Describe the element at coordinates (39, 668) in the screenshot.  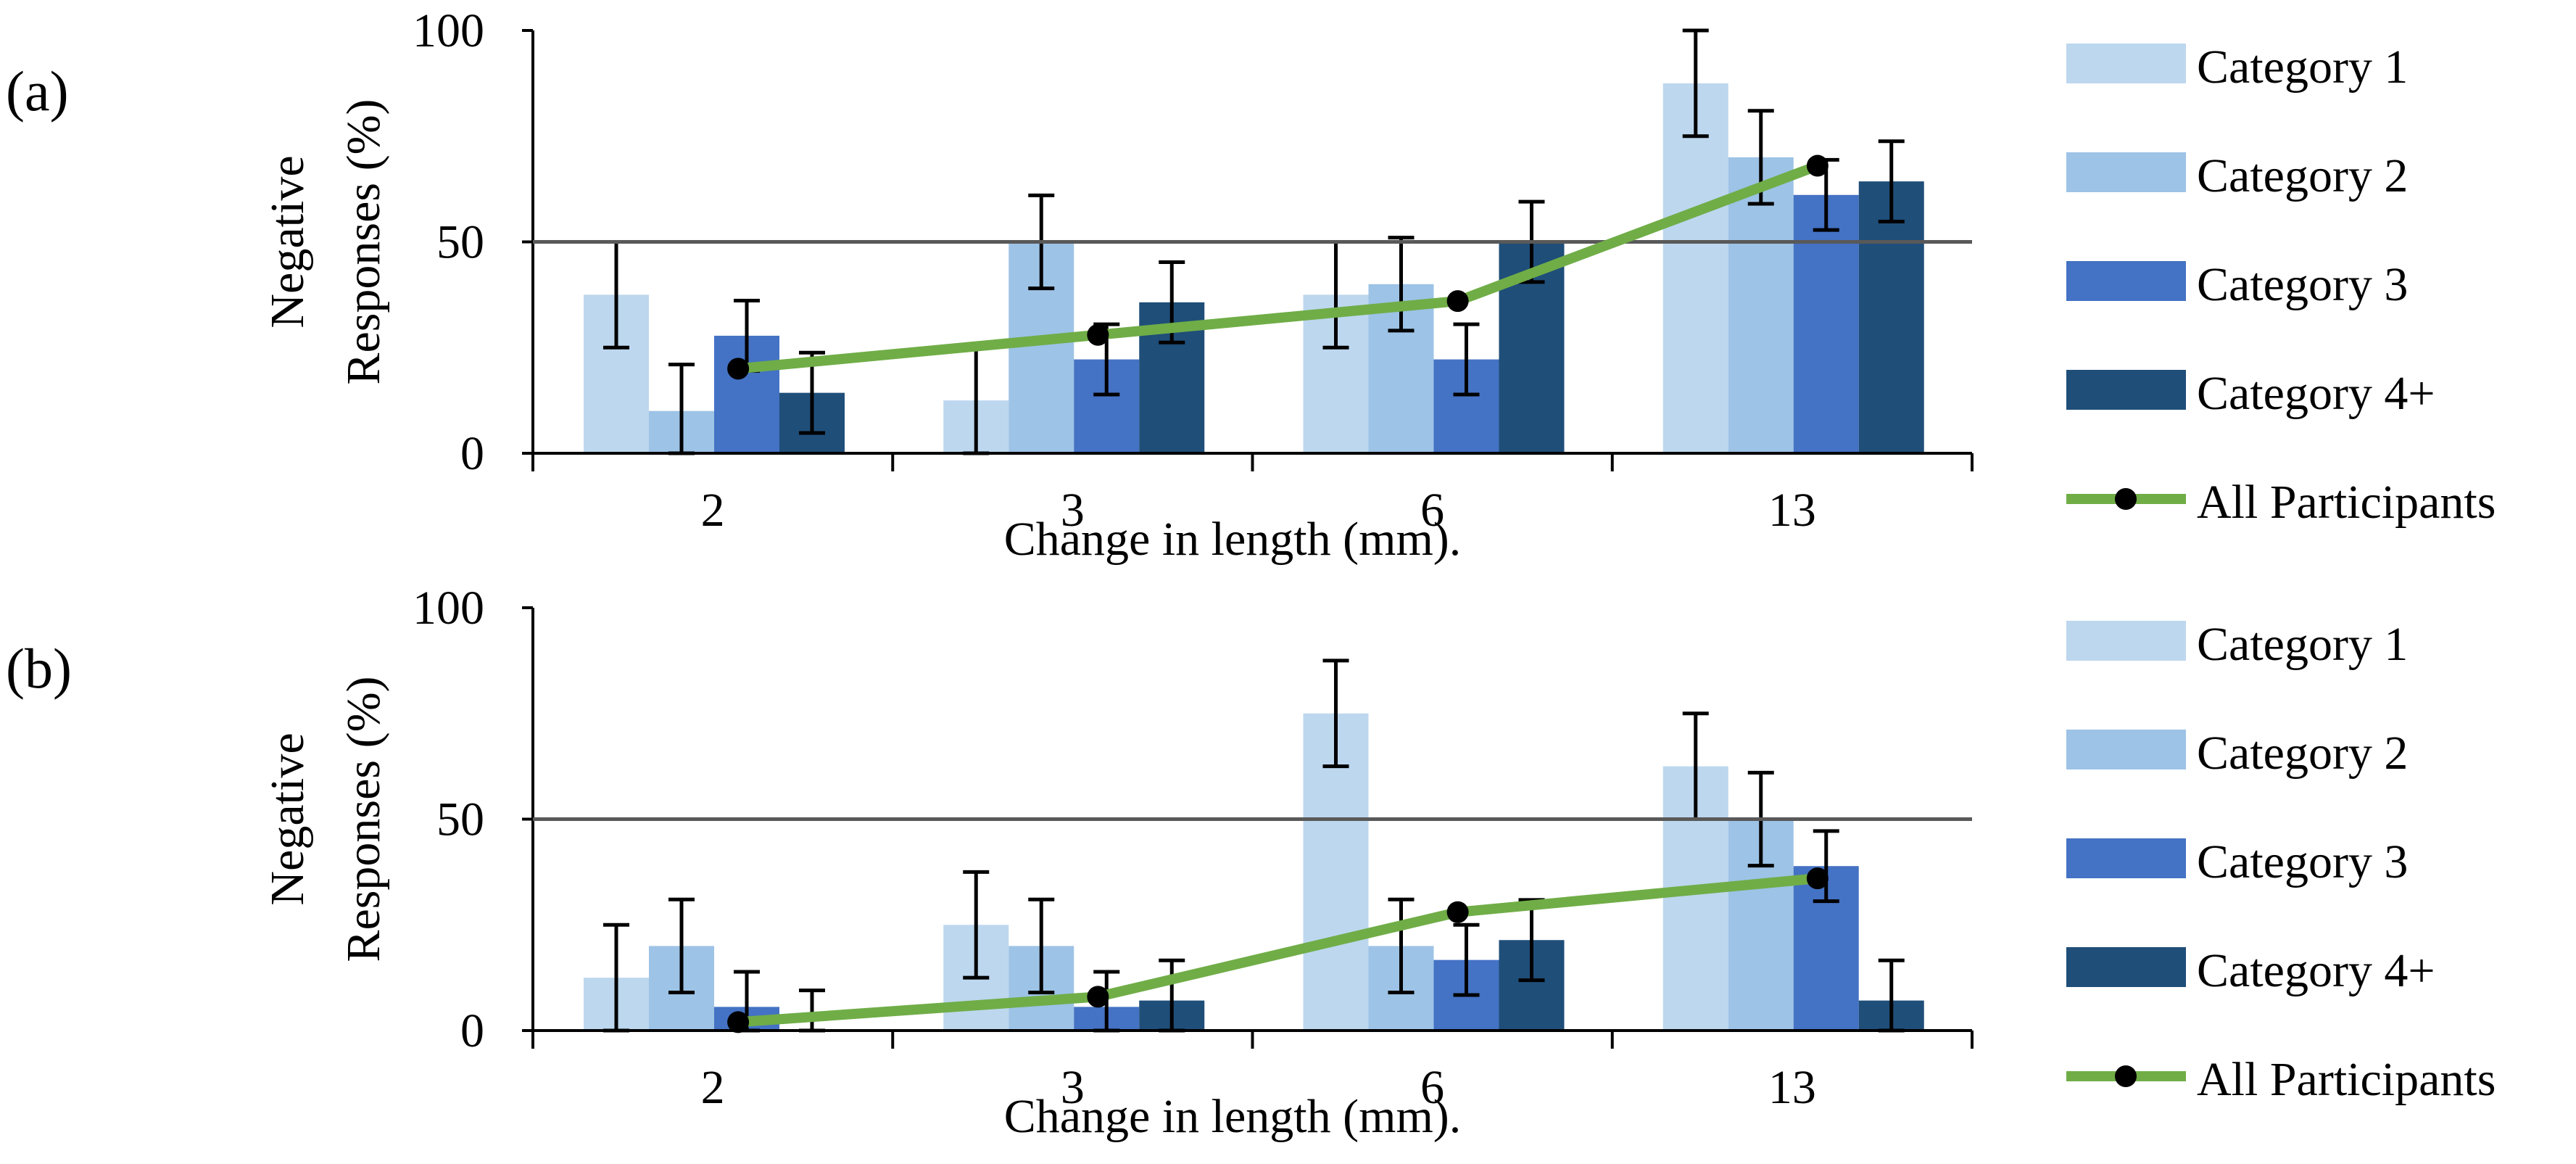
I see `panel-label: (b)` at that location.